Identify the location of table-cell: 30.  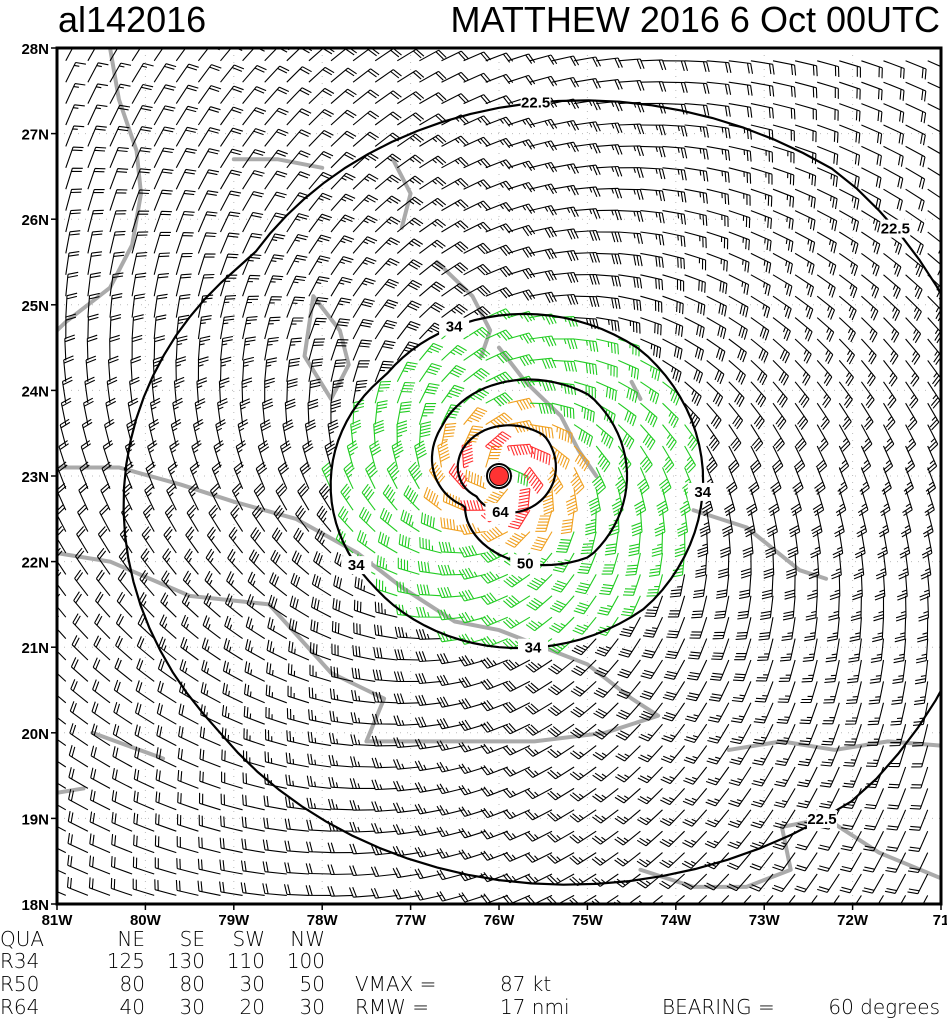
(252, 984).